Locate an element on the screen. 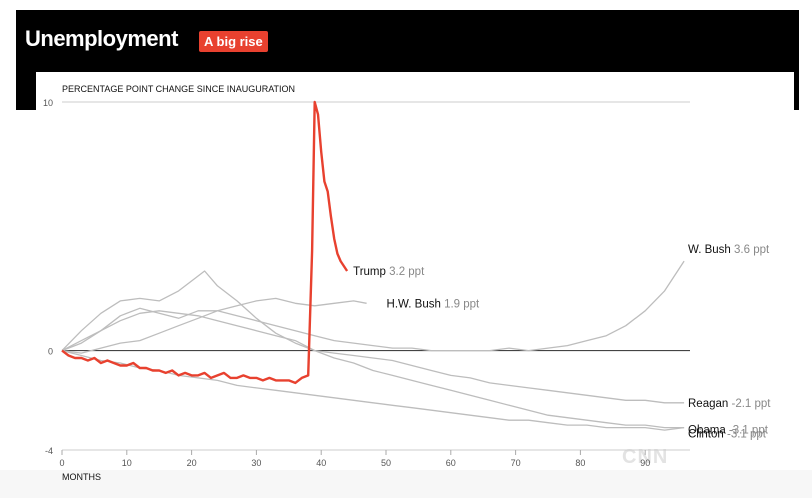 Image resolution: width=812 pixels, height=498 pixels. y-tick-label: -4 is located at coordinates (49, 451).